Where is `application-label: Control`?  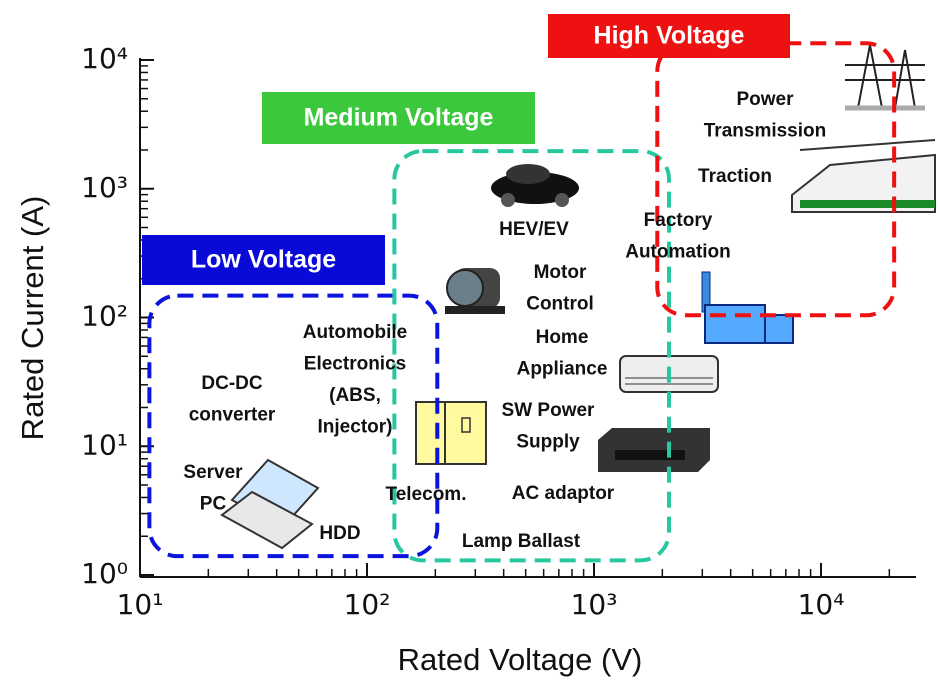 application-label: Control is located at coordinates (560, 304).